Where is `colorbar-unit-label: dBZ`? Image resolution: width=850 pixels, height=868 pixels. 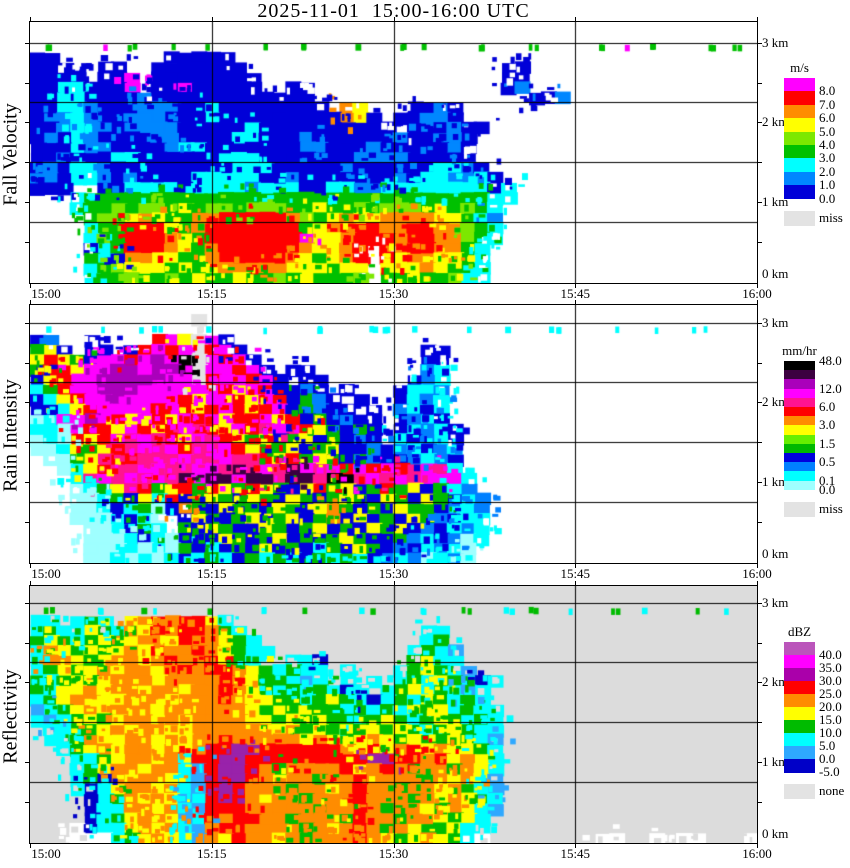
colorbar-unit-label: dBZ is located at coordinates (799, 631).